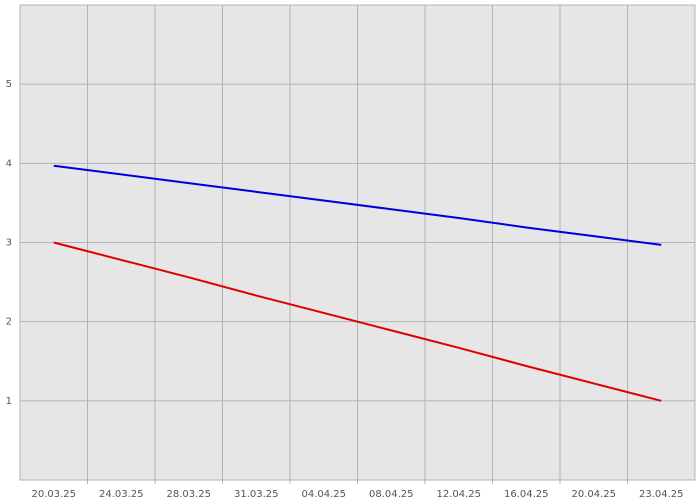  I want to click on x-tick-label: 24.03.25, so click(121, 494).